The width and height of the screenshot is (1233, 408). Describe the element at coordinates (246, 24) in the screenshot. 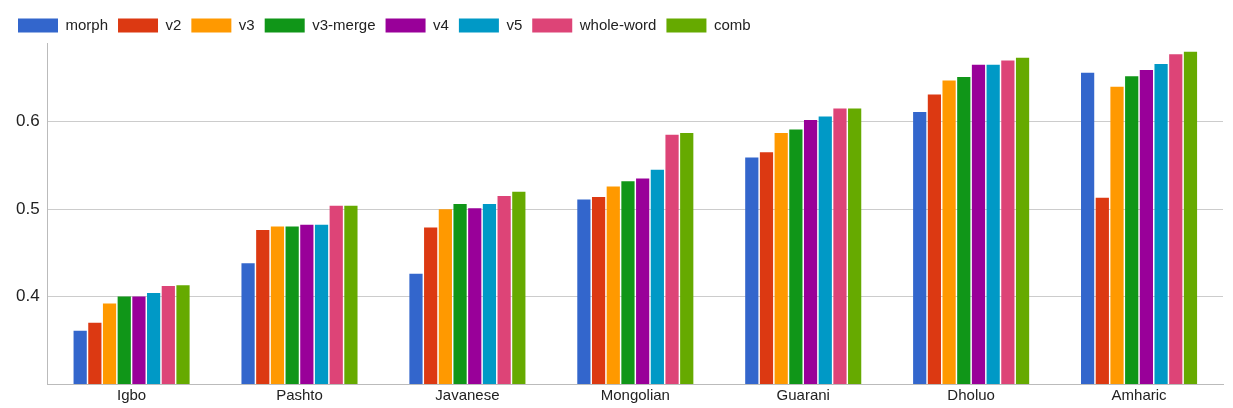

I see `legend-label: v3` at that location.